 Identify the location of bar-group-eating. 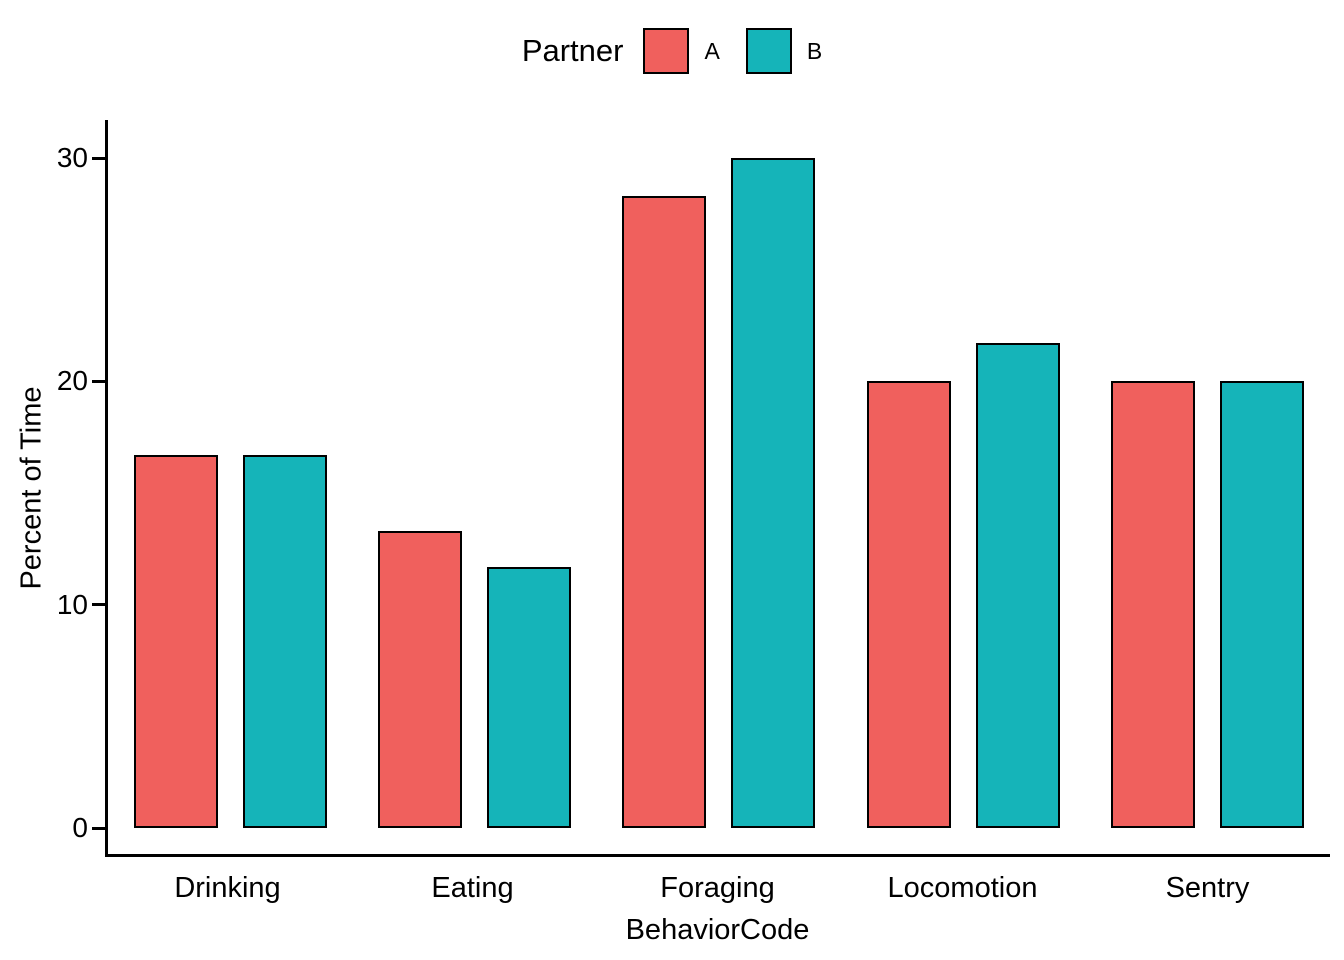
(475, 679).